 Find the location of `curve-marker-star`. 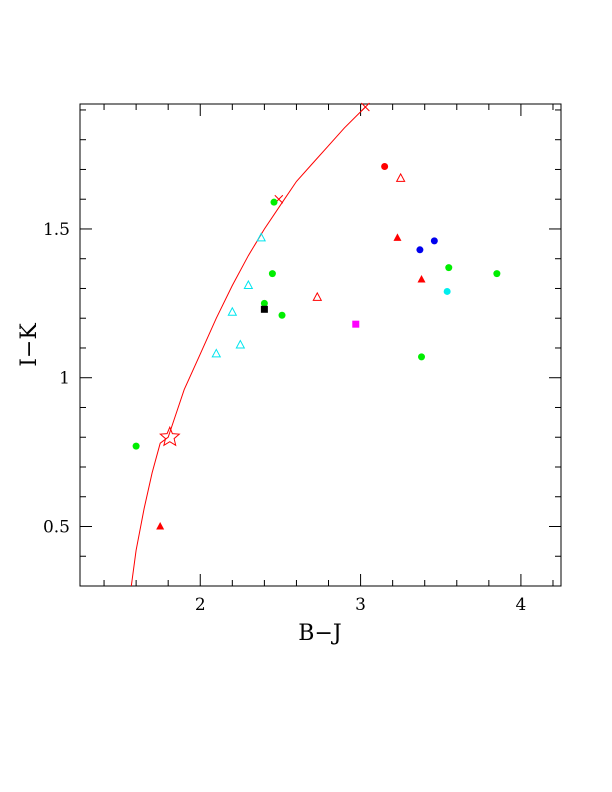

curve-marker-star is located at coordinates (170, 436).